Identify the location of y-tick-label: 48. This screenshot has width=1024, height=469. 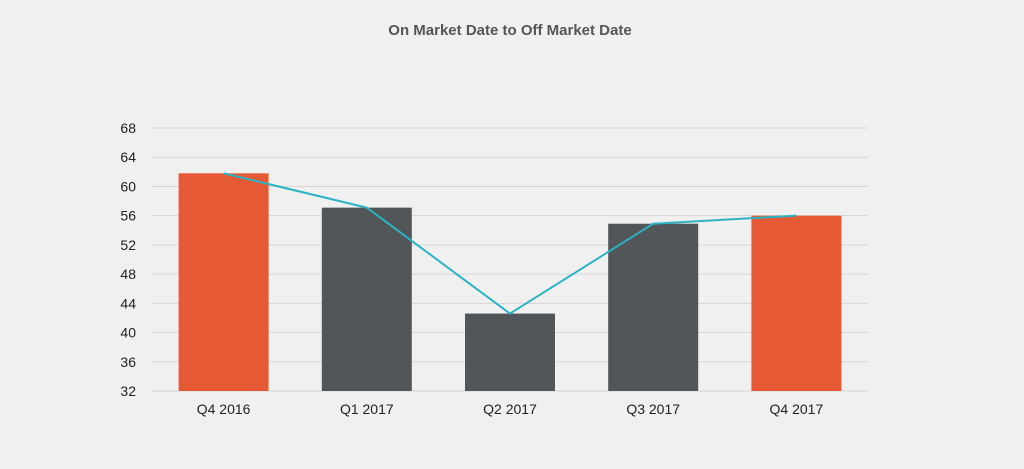
(128, 274).